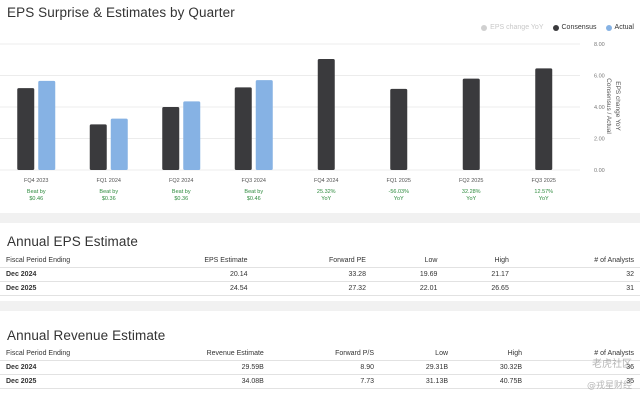 This screenshot has width=640, height=401. I want to click on table-cell: 22.01, so click(407, 288).